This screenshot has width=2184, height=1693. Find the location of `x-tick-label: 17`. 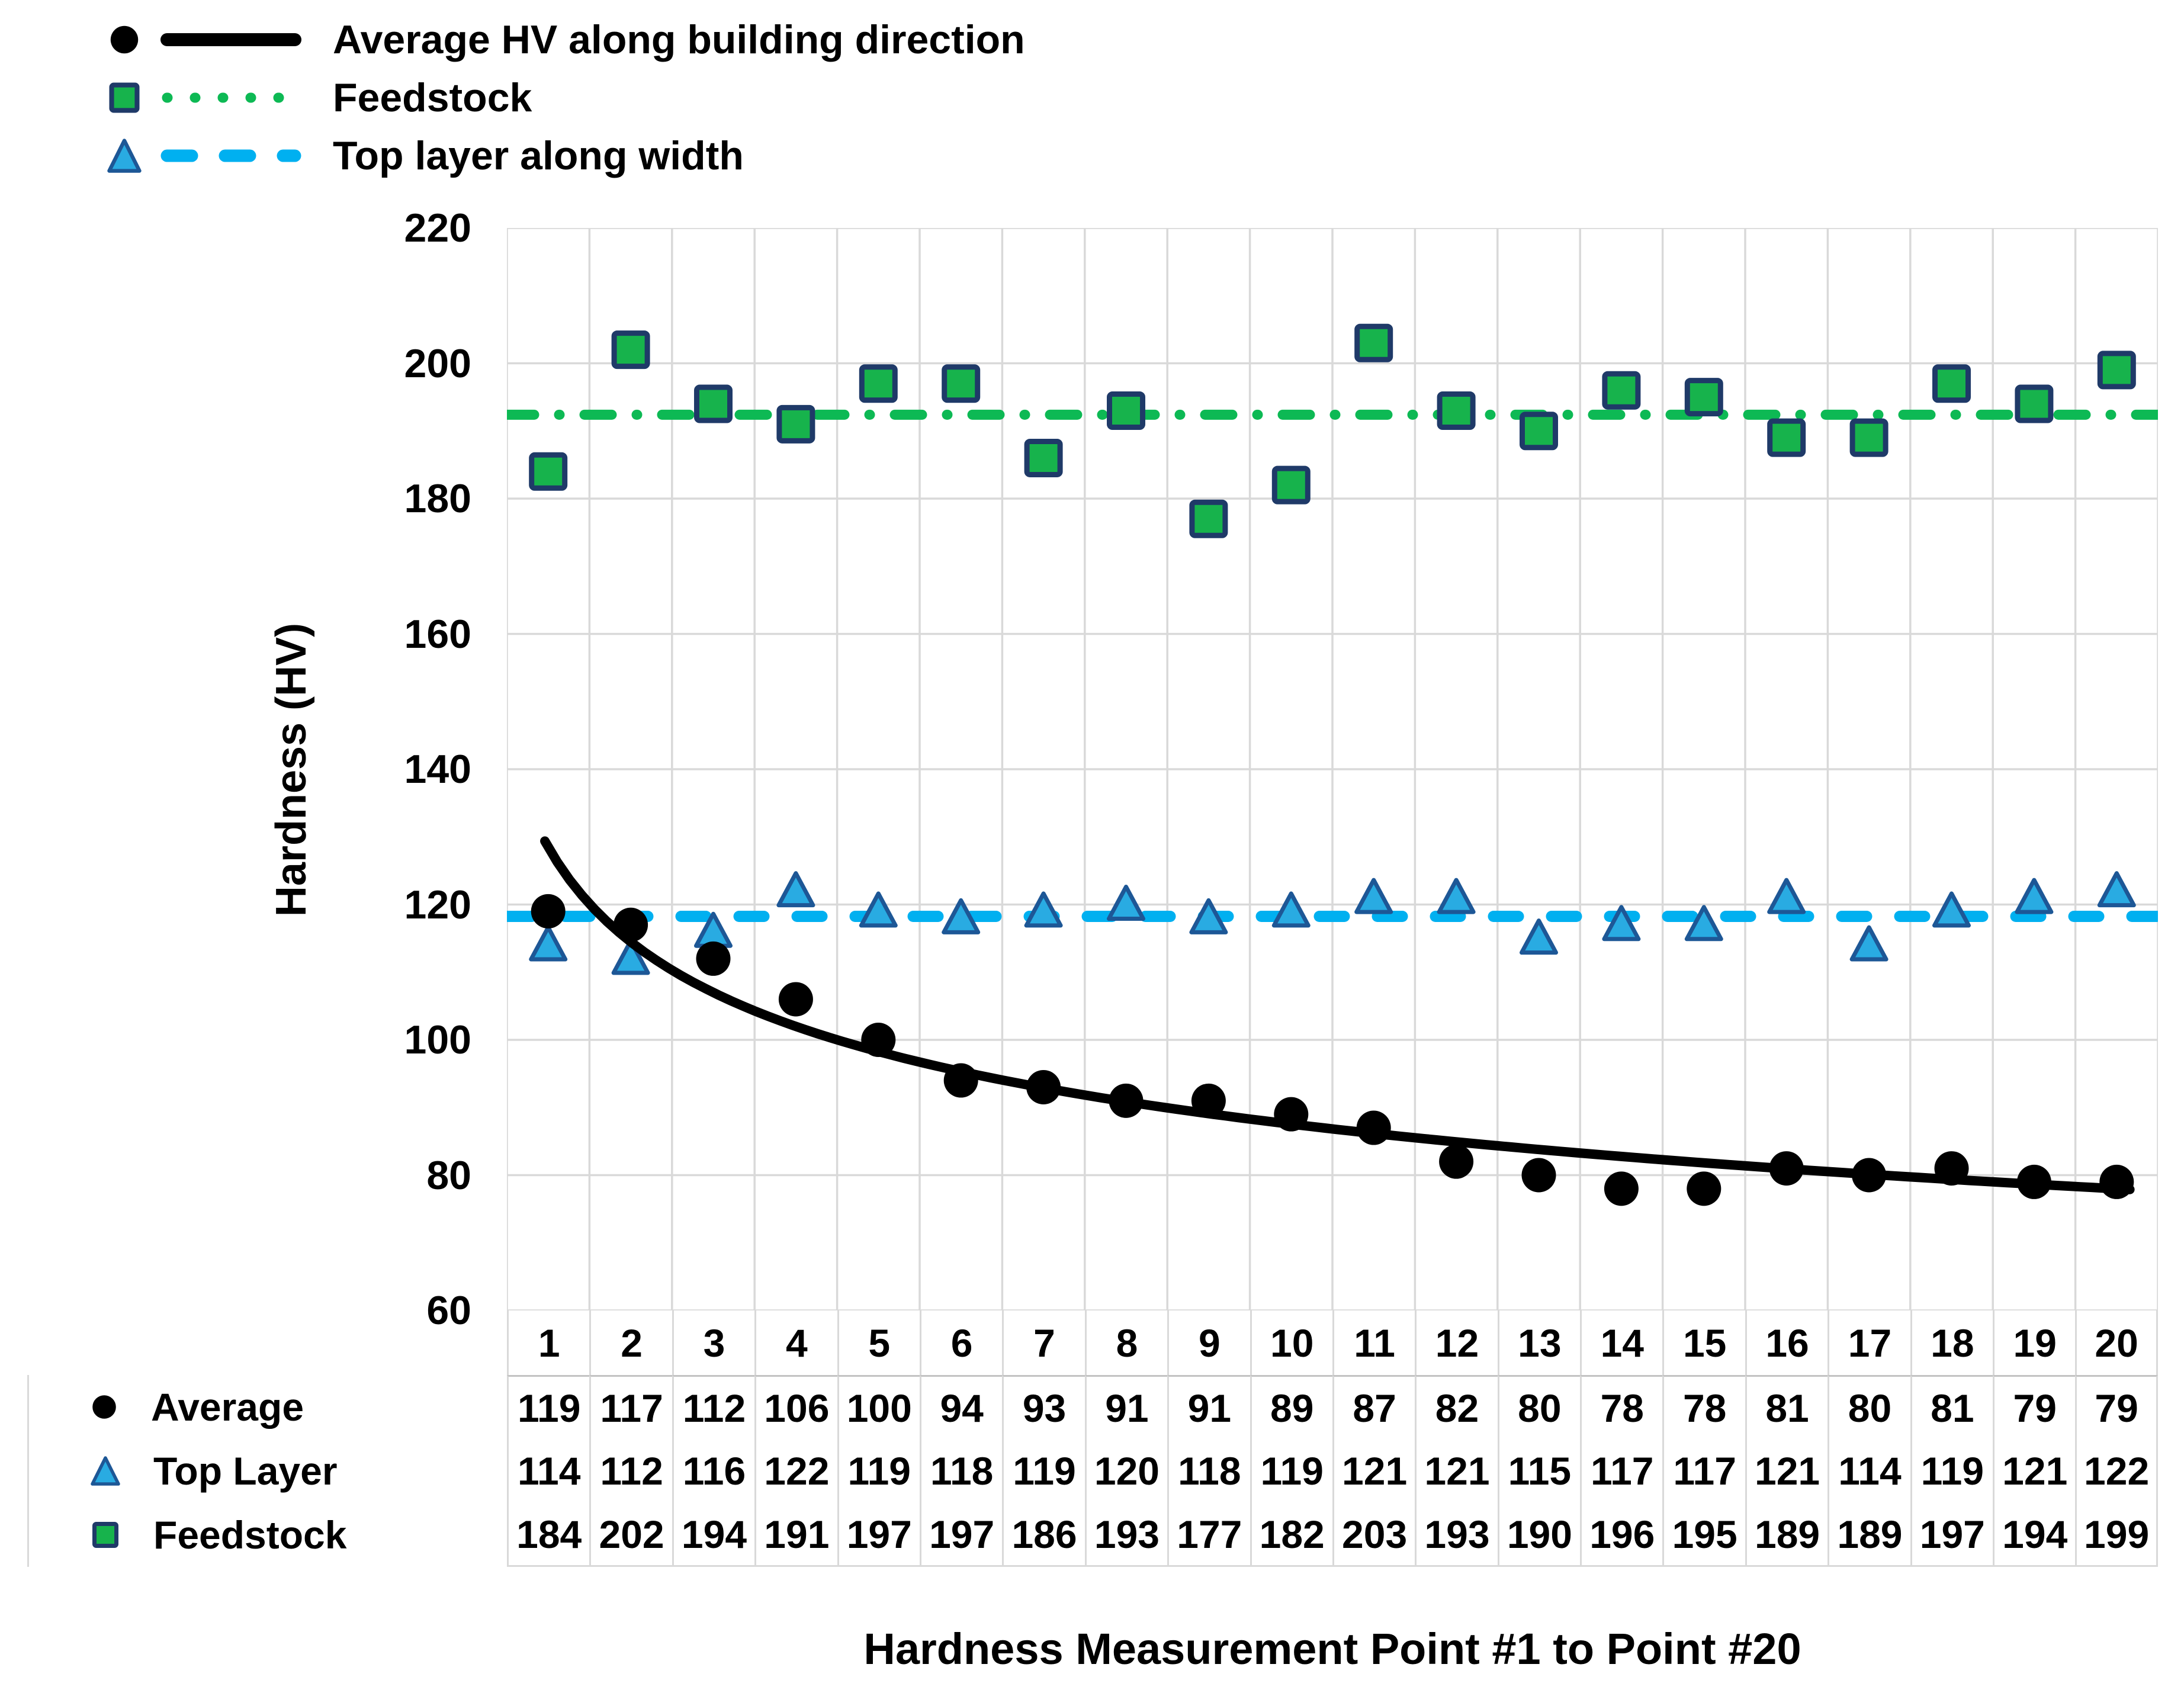

x-tick-label: 17 is located at coordinates (1869, 1343).